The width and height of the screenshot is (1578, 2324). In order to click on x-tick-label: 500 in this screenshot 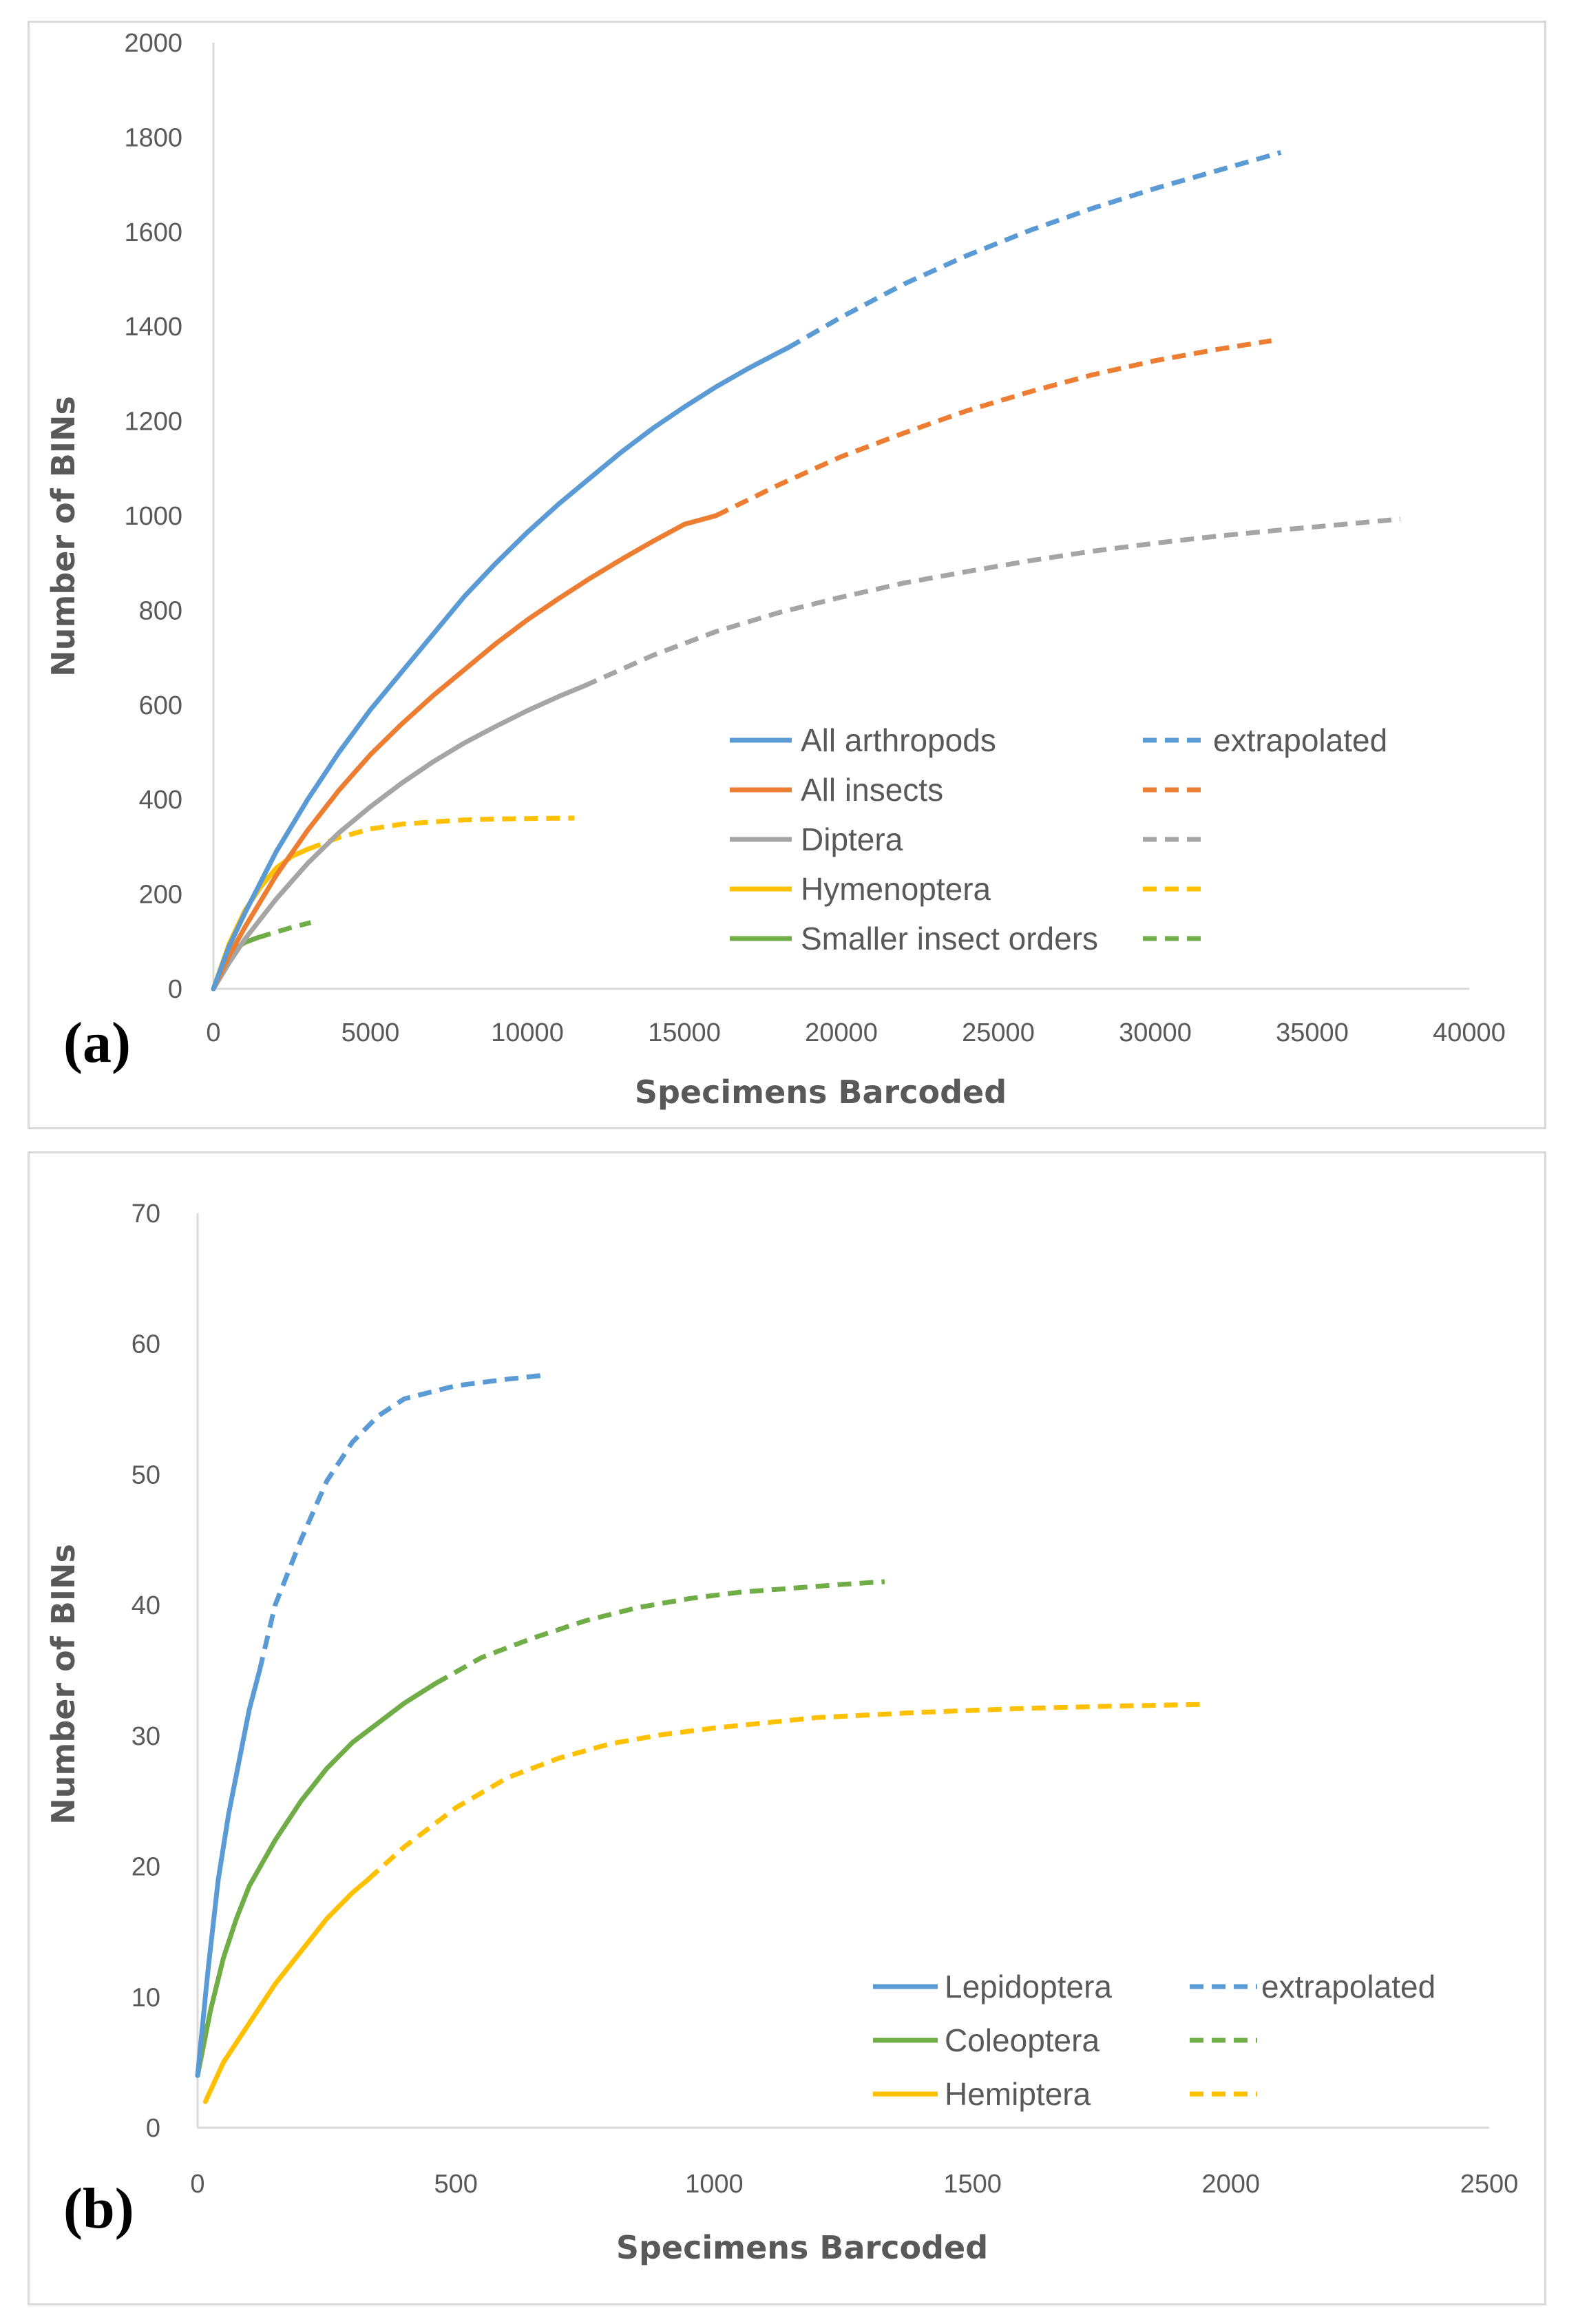, I will do `click(455, 2184)`.